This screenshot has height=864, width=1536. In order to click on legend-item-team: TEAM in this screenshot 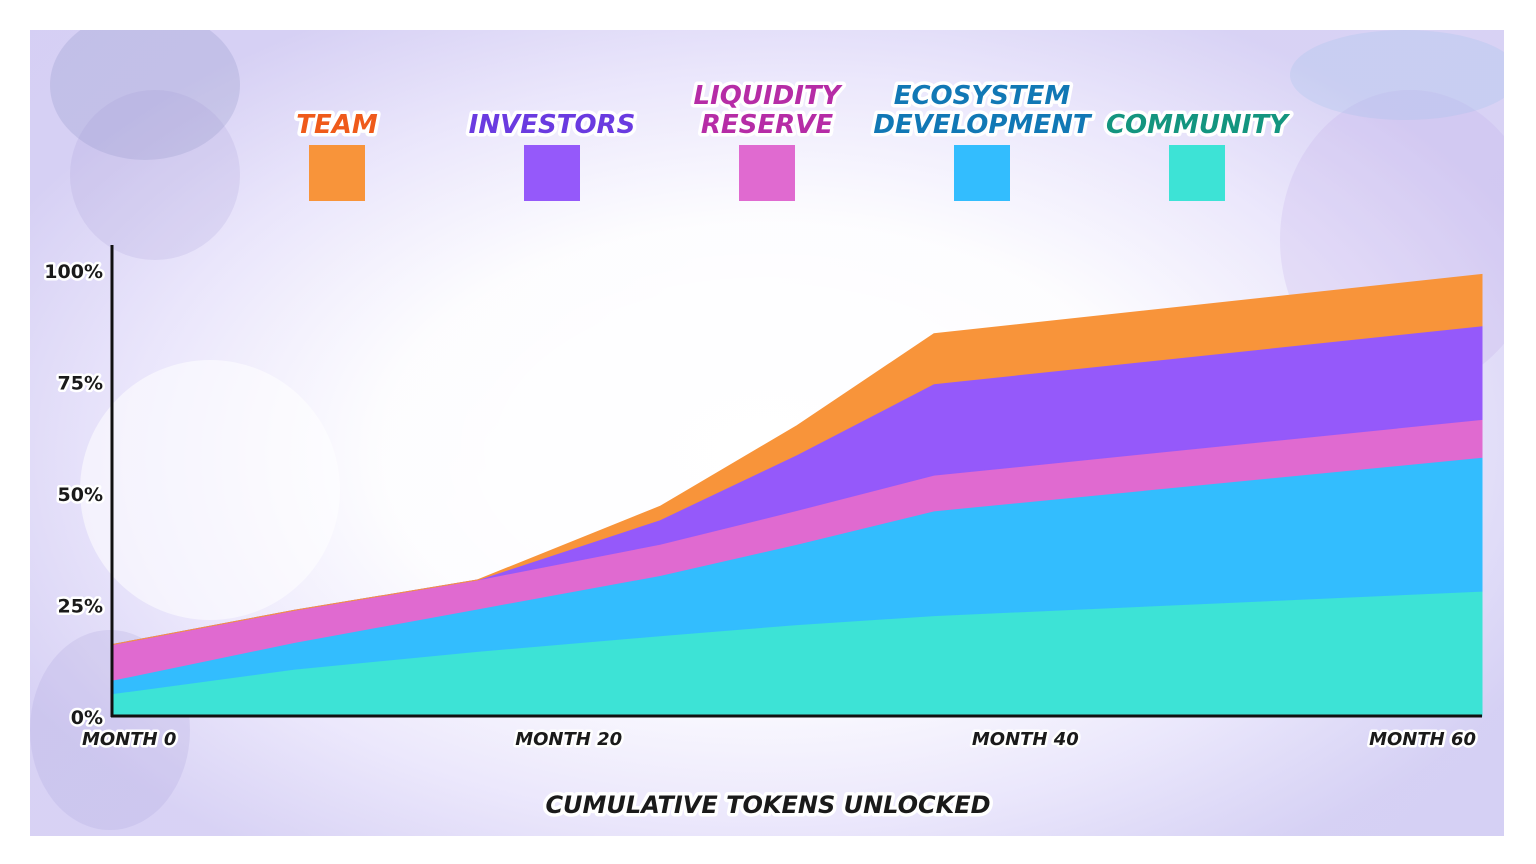, I will do `click(337, 154)`.